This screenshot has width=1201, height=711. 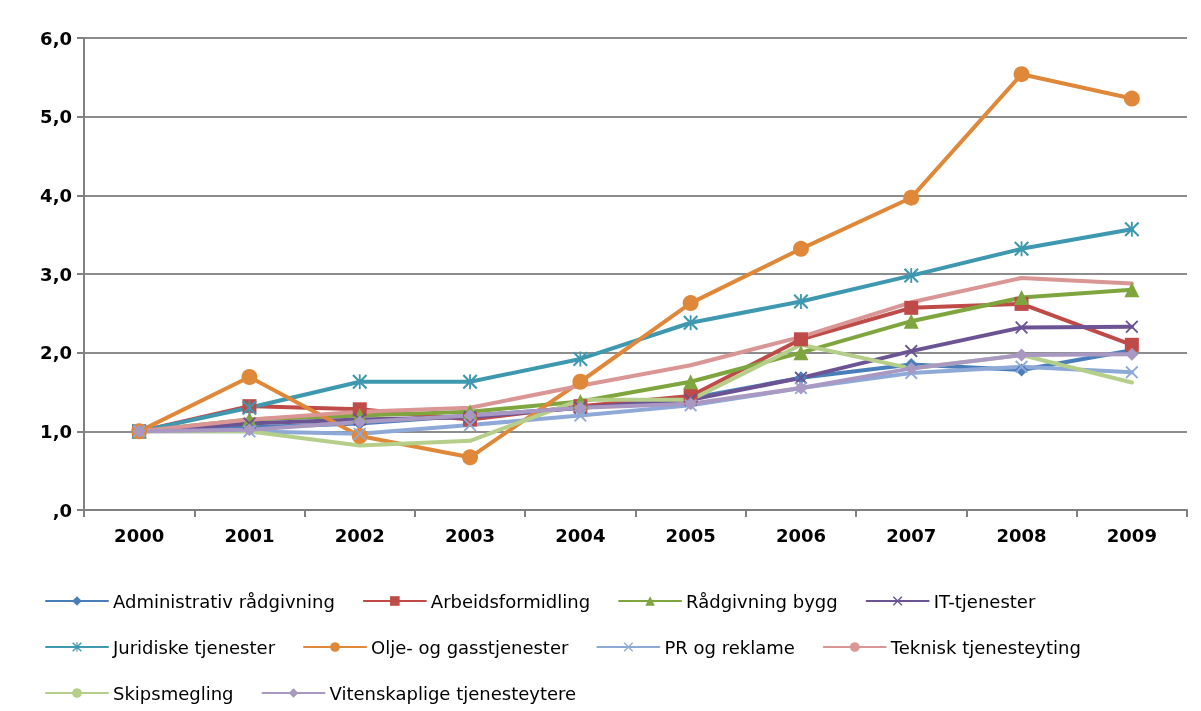 What do you see at coordinates (359, 535) in the screenshot?
I see `x-tick-label: 2002` at bounding box center [359, 535].